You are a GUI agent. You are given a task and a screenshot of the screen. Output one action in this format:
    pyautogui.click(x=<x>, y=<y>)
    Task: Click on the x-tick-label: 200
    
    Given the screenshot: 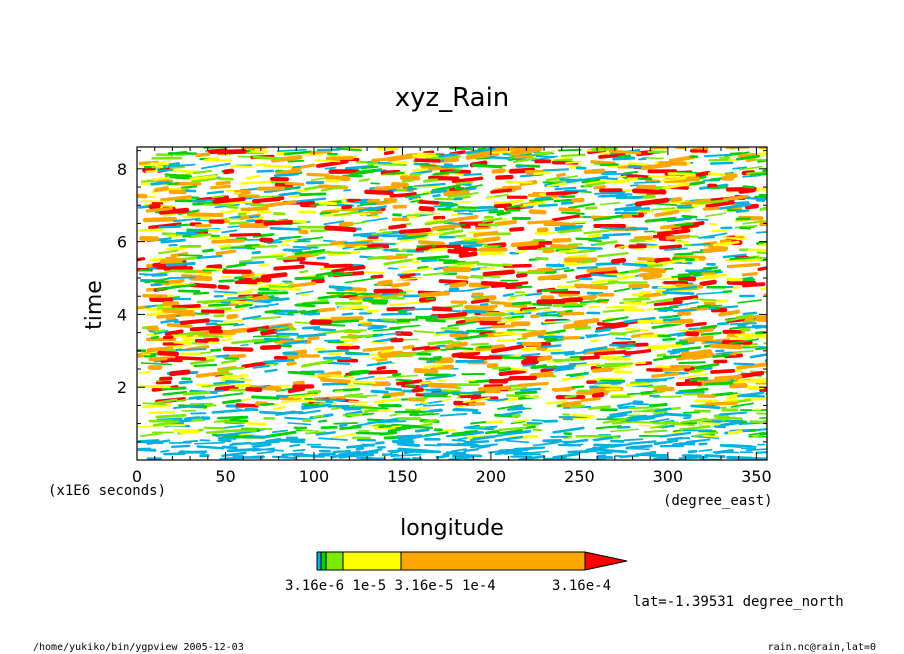 What is the action you would take?
    pyautogui.click(x=491, y=476)
    